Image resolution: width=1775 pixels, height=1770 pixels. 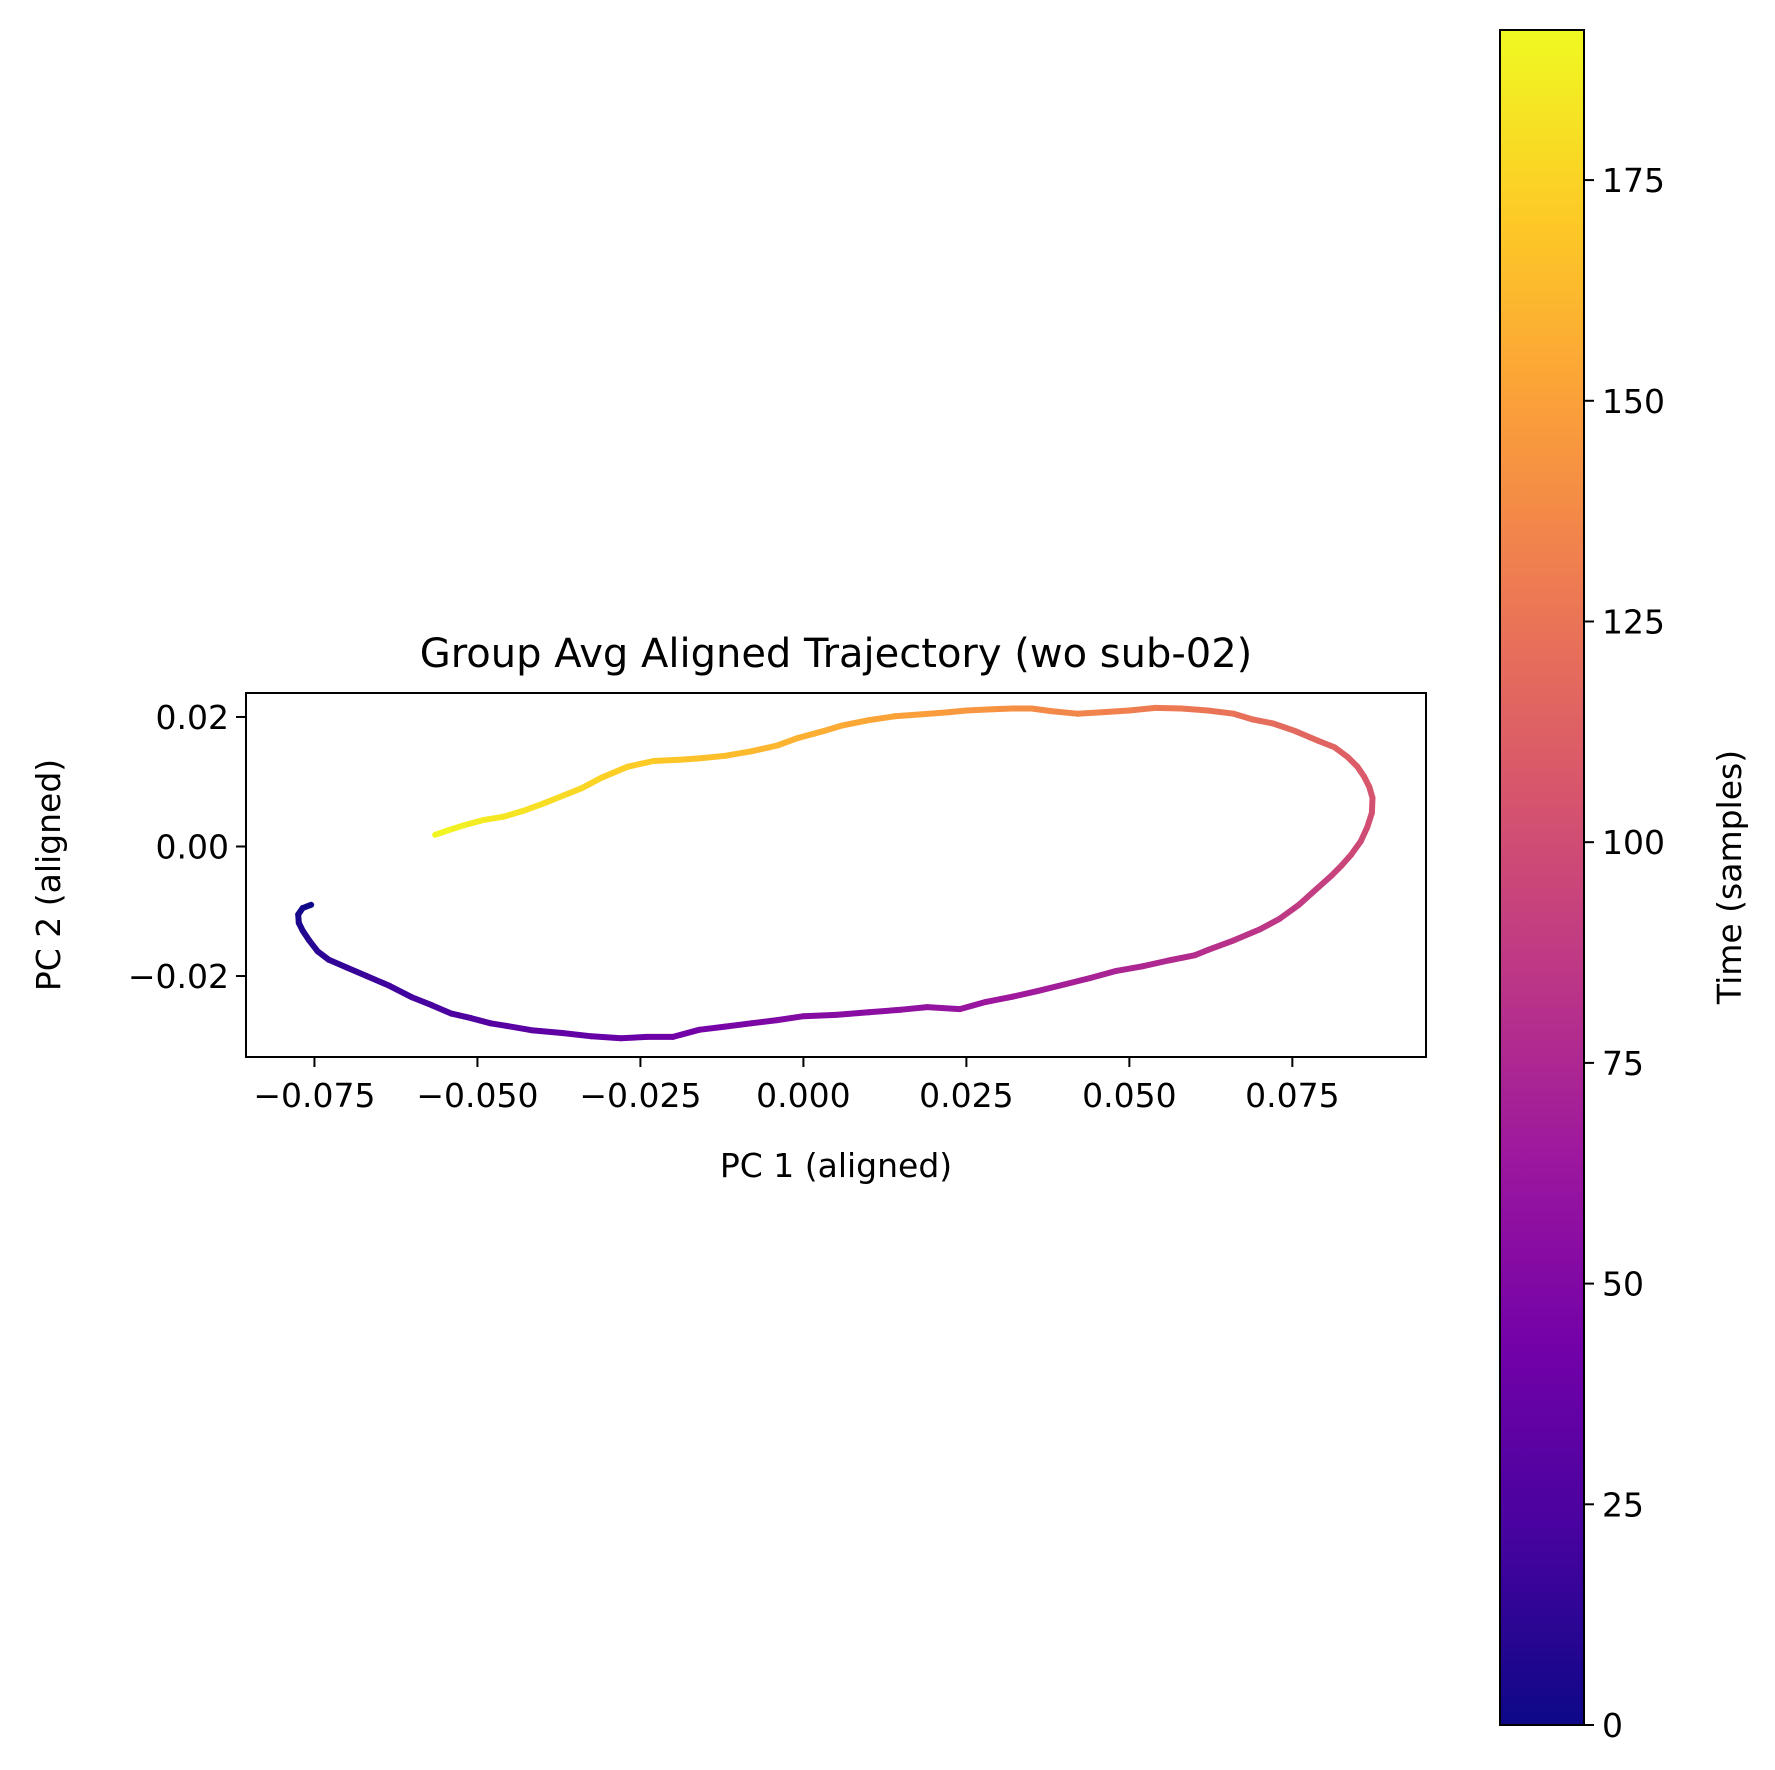 What do you see at coordinates (1542, 877) in the screenshot?
I see `colorbar` at bounding box center [1542, 877].